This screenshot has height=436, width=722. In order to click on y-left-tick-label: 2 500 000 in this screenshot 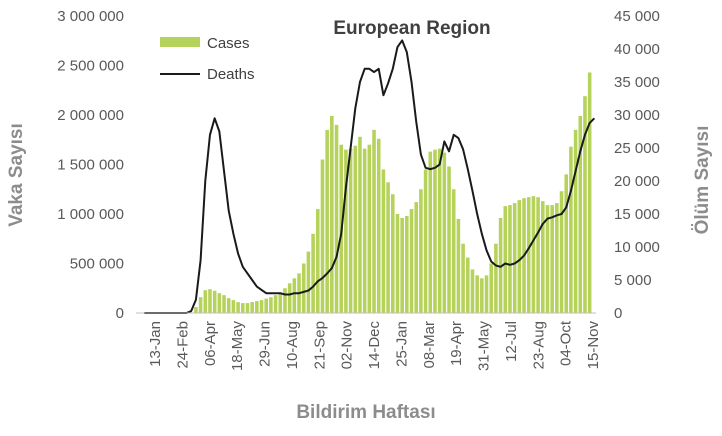, I will do `click(90, 66)`.